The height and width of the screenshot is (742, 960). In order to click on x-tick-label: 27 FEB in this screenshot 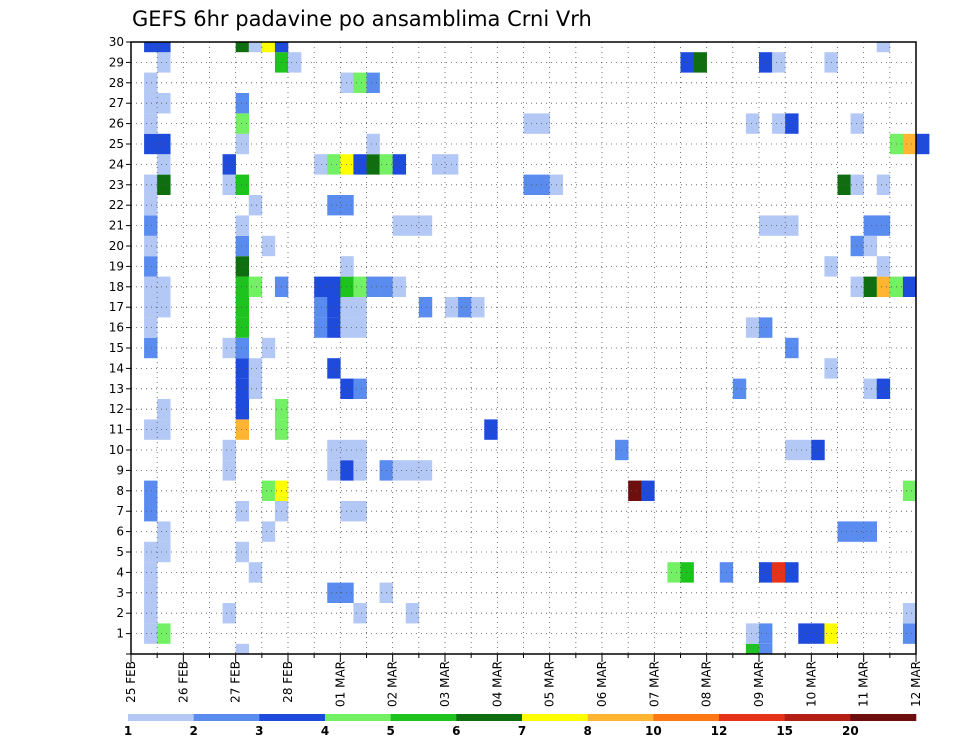, I will do `click(236, 682)`.